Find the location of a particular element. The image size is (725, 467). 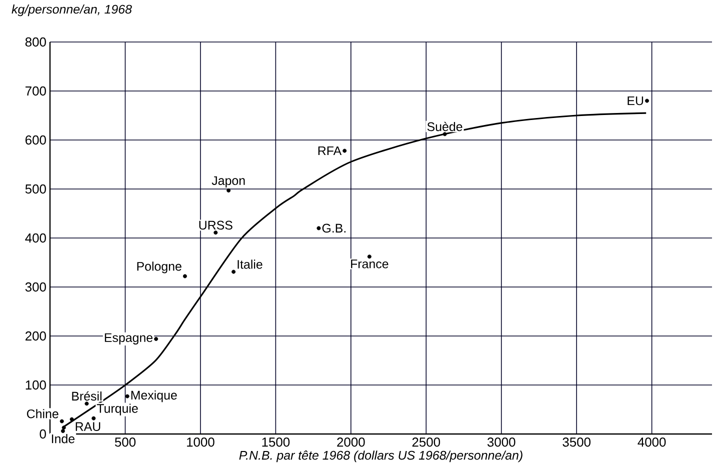

y-tick-label: 200 is located at coordinates (36, 336).